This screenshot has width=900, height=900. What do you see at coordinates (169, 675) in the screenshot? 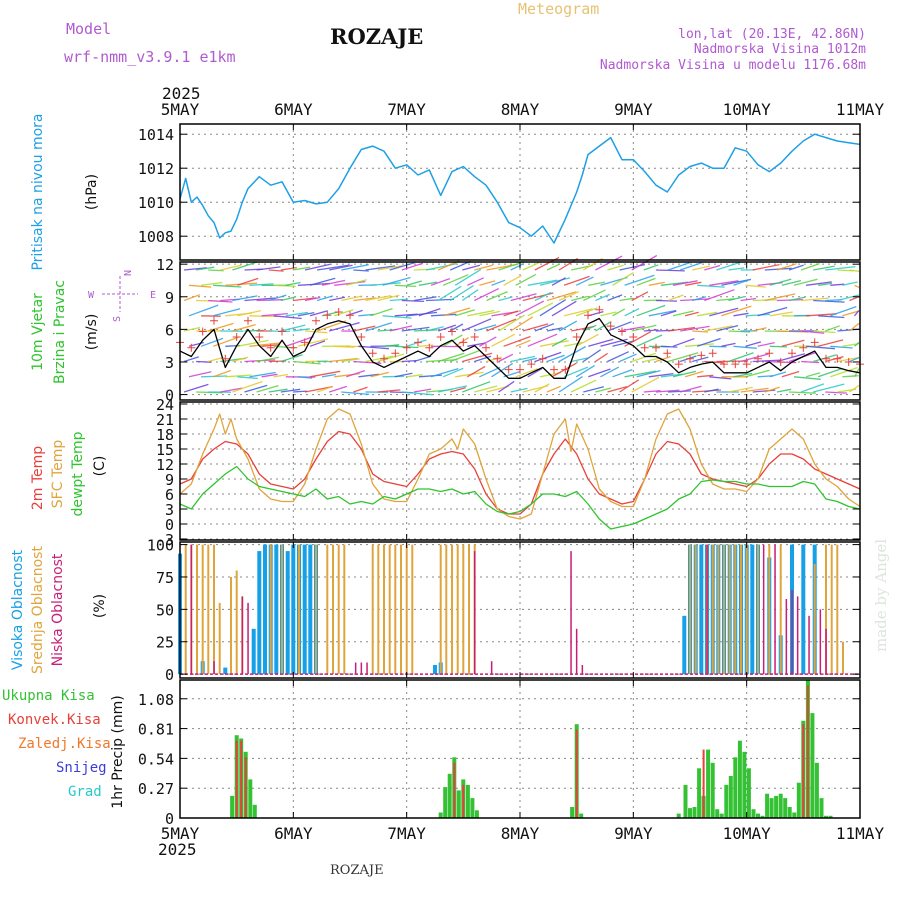
I see `y-tick-label: 0` at bounding box center [169, 675].